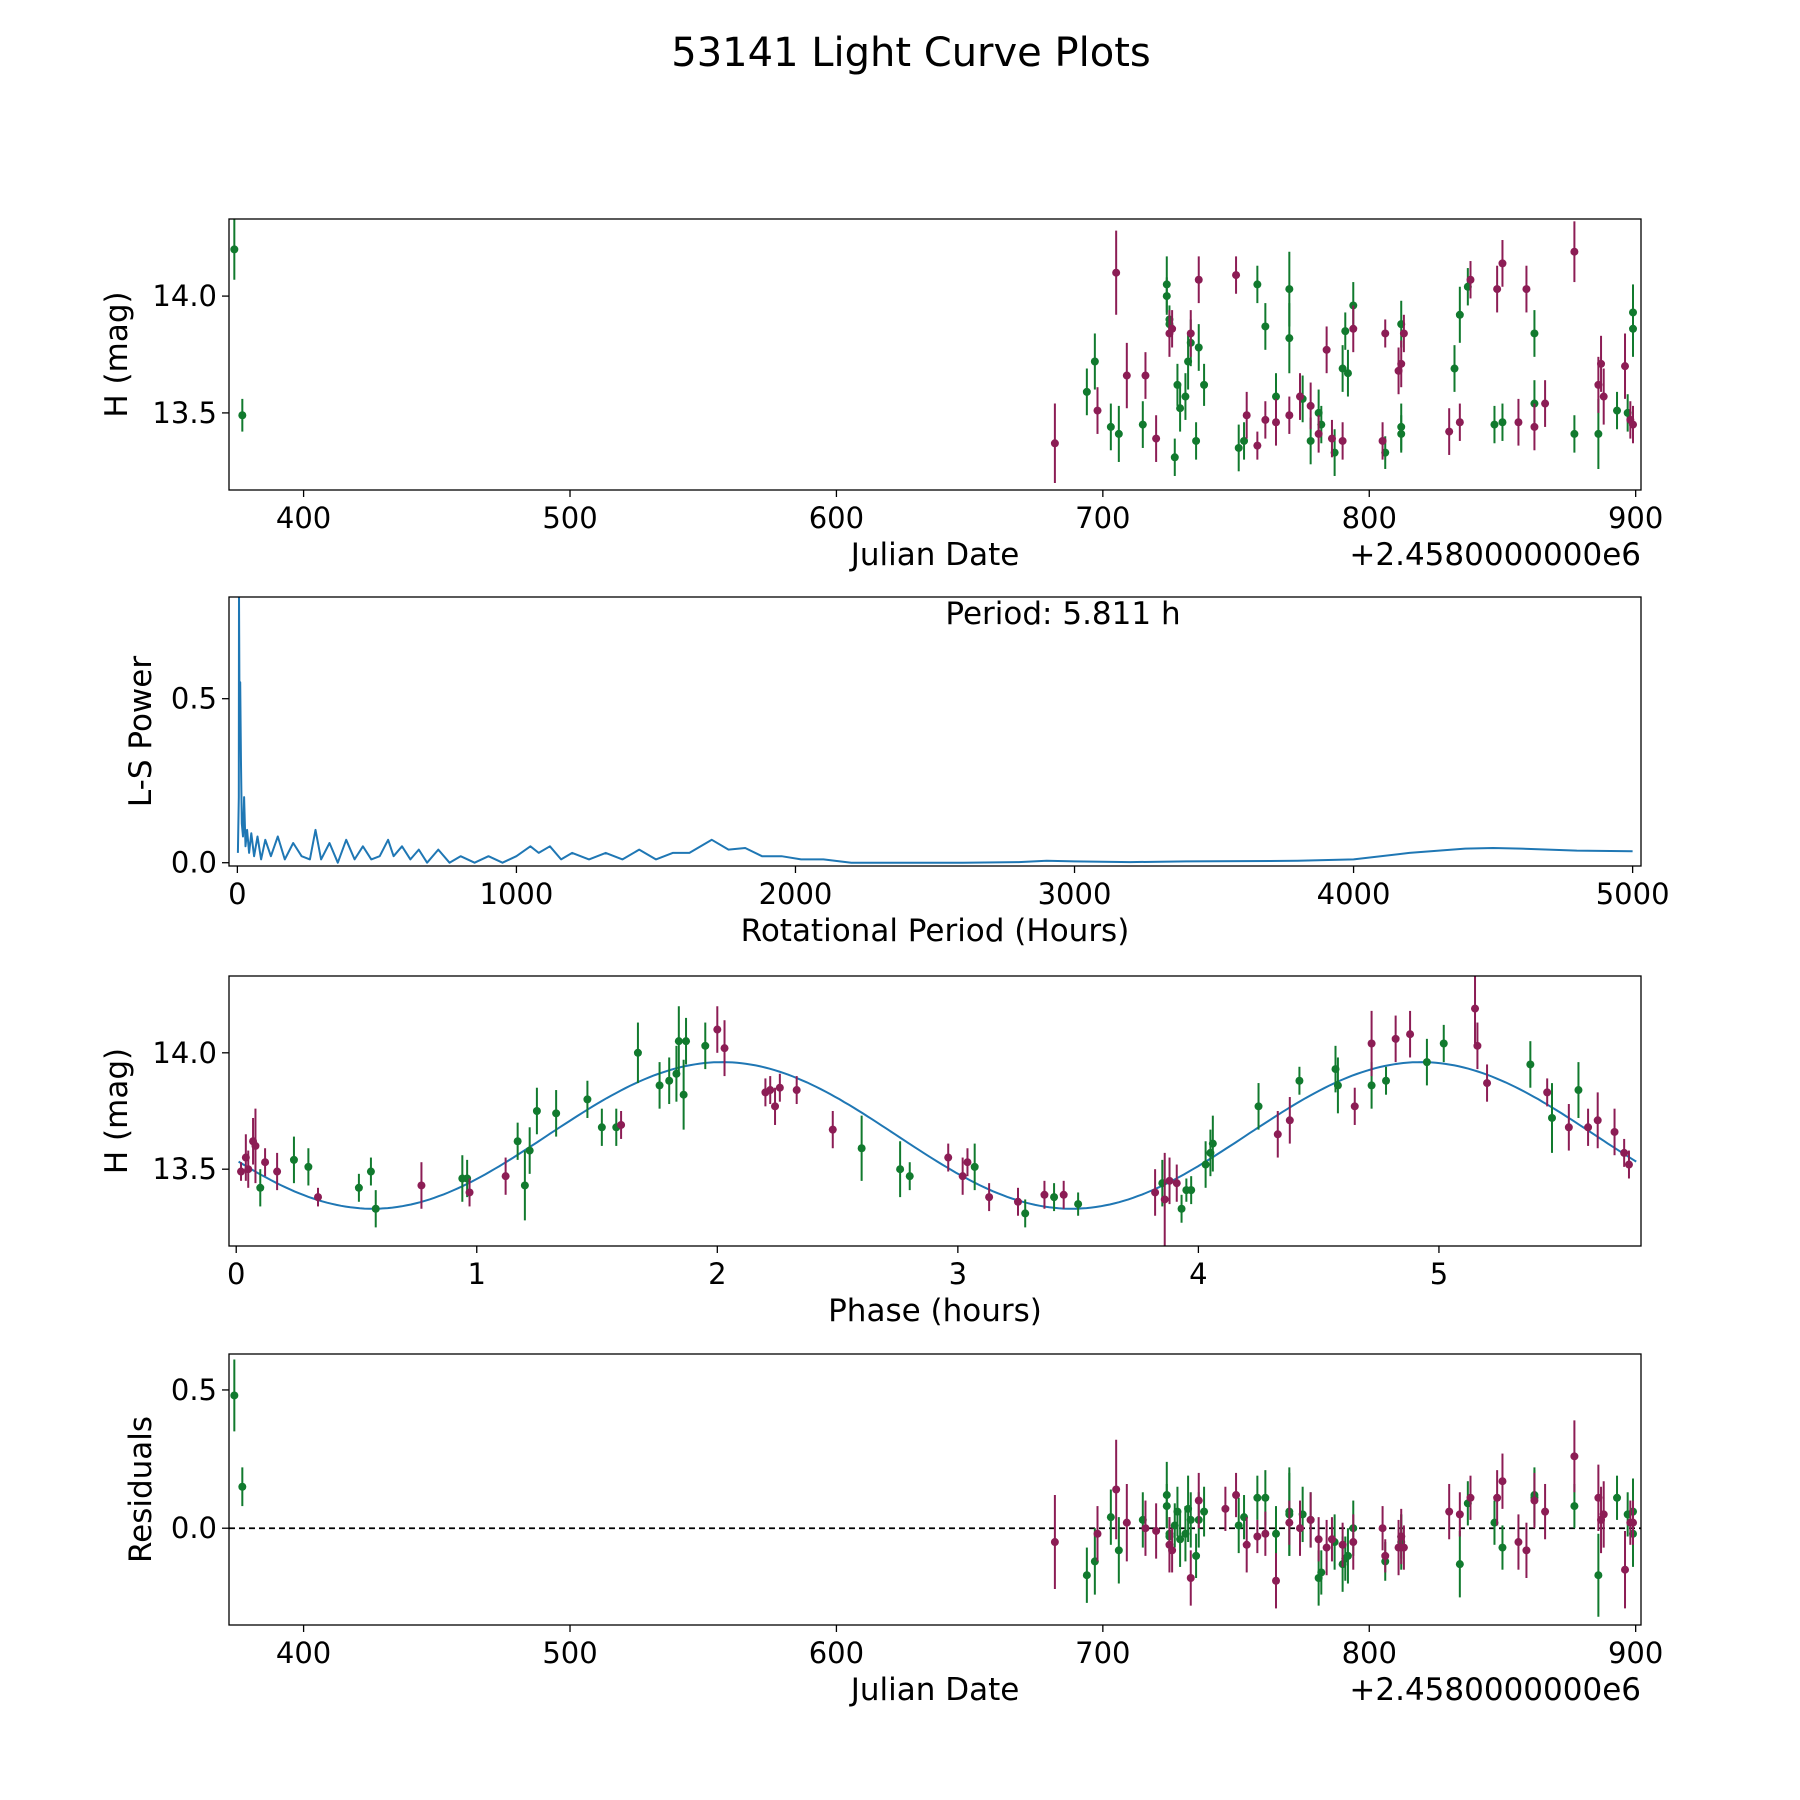  Describe the element at coordinates (934, 555) in the screenshot. I see `x-axis-label: Julian Date` at that location.